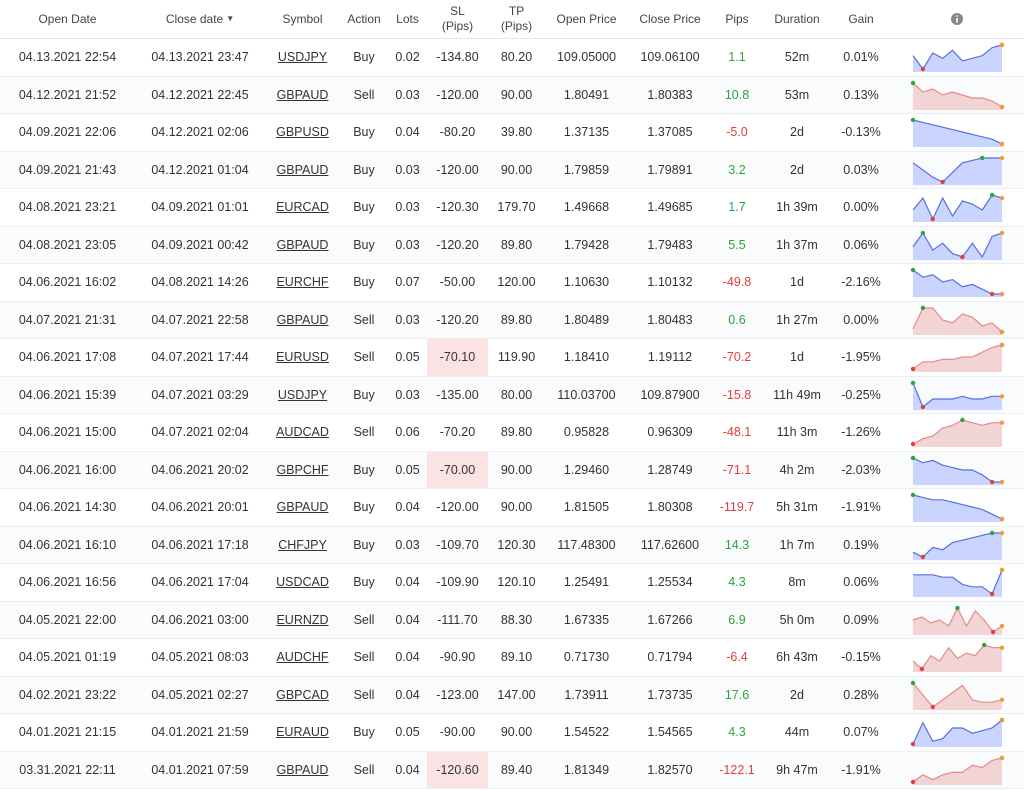  What do you see at coordinates (670, 132) in the screenshot?
I see `cell-text: 1.37085` at bounding box center [670, 132].